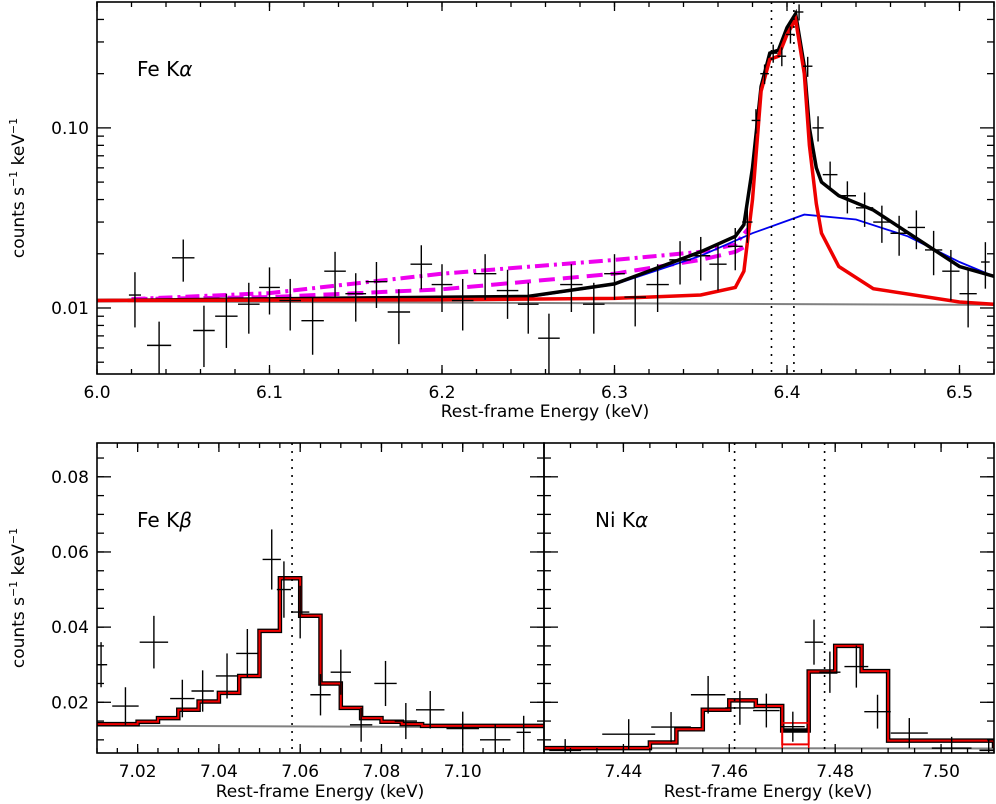 The image size is (996, 804). I want to click on fe-kbeta-x-axis-title: Rest-frame Energy (keV), so click(320, 792).